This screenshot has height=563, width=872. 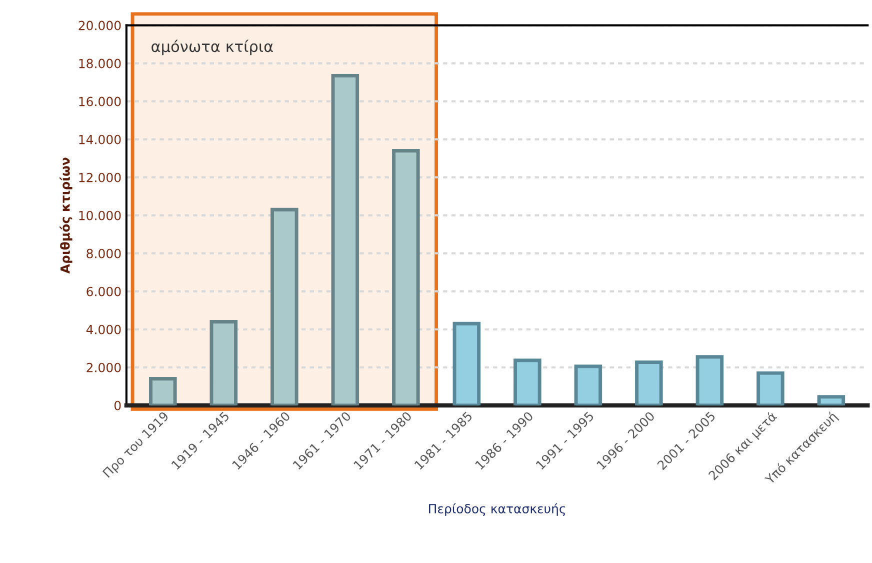 I want to click on y-tick-label: 10.000, so click(x=100, y=215).